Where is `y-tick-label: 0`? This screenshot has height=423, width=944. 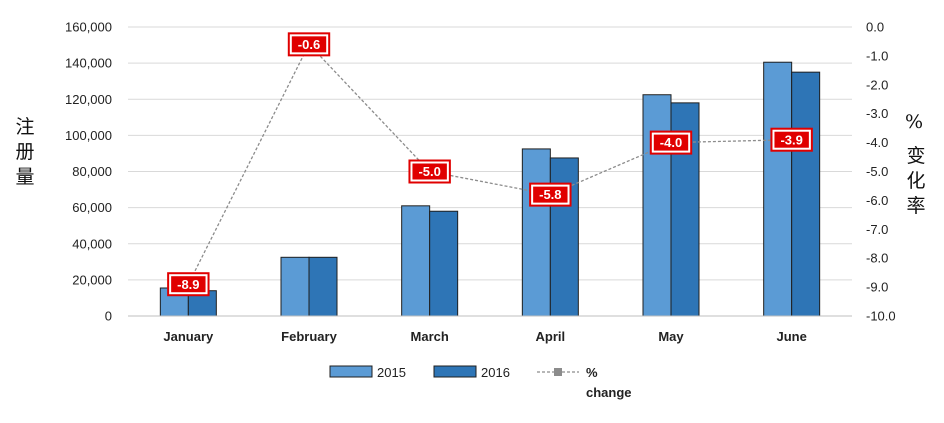
y-tick-label: 0 is located at coordinates (108, 316).